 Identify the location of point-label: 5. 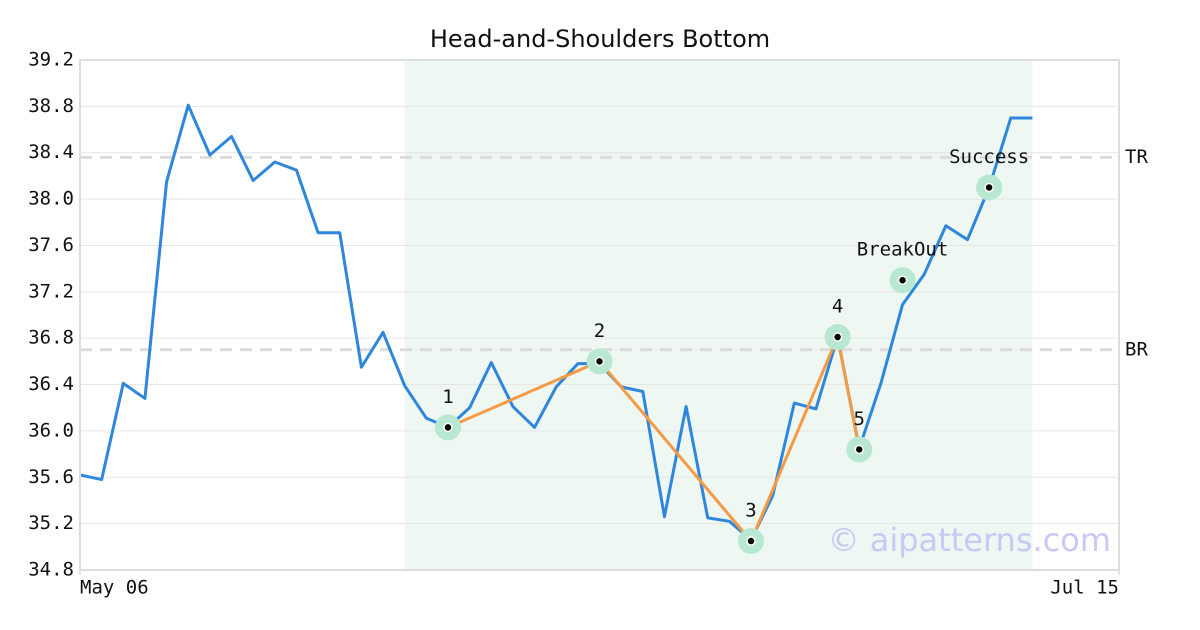
(859, 419).